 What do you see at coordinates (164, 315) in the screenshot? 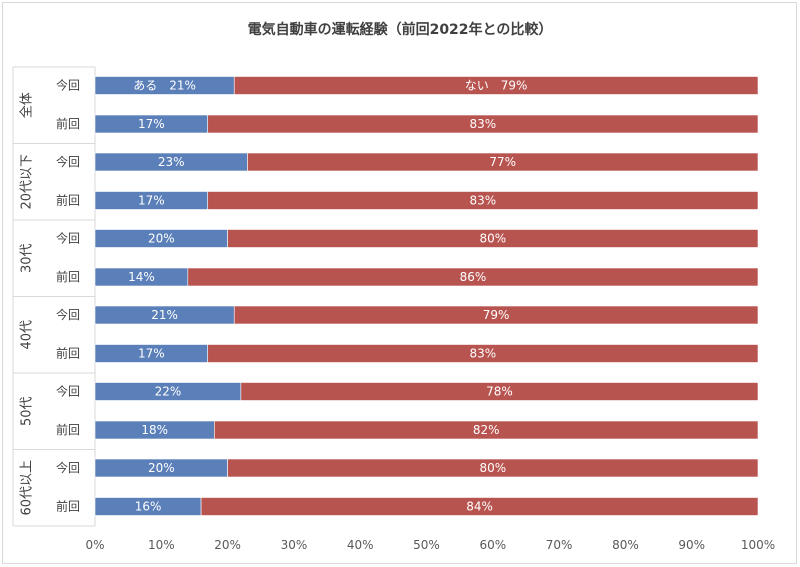
I see `data-label-ari: 21%` at bounding box center [164, 315].